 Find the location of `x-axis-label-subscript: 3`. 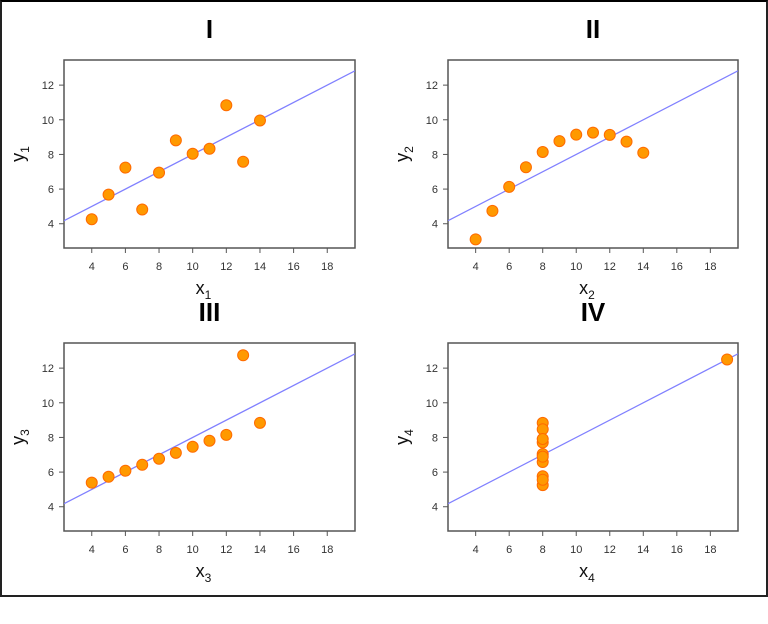

x-axis-label-subscript: 3 is located at coordinates (208, 578).